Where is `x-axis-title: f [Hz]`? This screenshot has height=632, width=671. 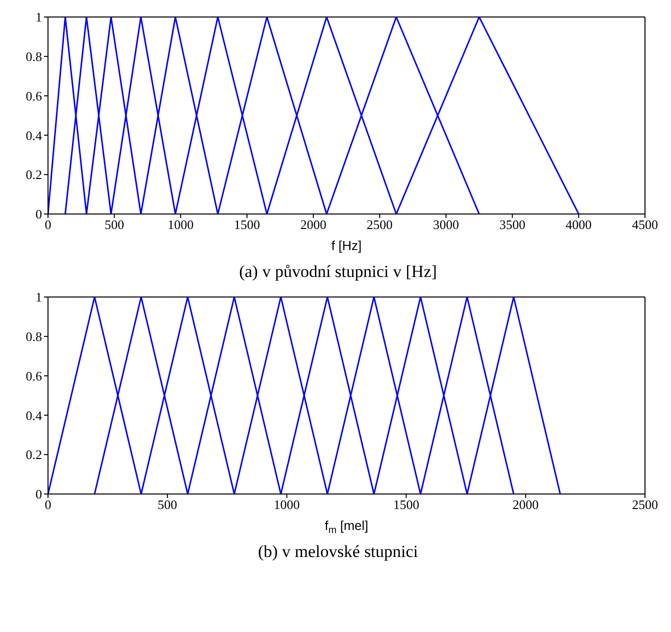
x-axis-title: f [Hz] is located at coordinates (346, 245).